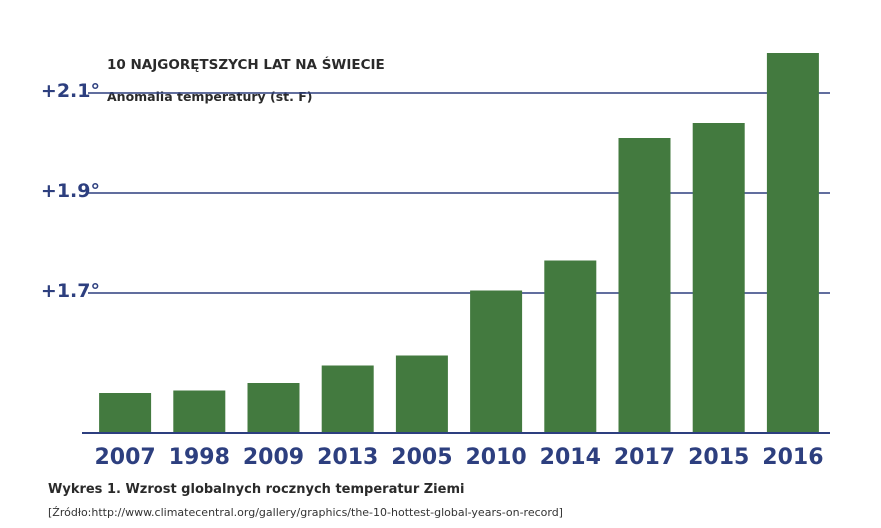 This screenshot has height=528, width=881. Describe the element at coordinates (246, 64) in the screenshot. I see `chart-title: 10 NAJGORĘTSZYCH LAT NA ŚWIECIE` at that location.